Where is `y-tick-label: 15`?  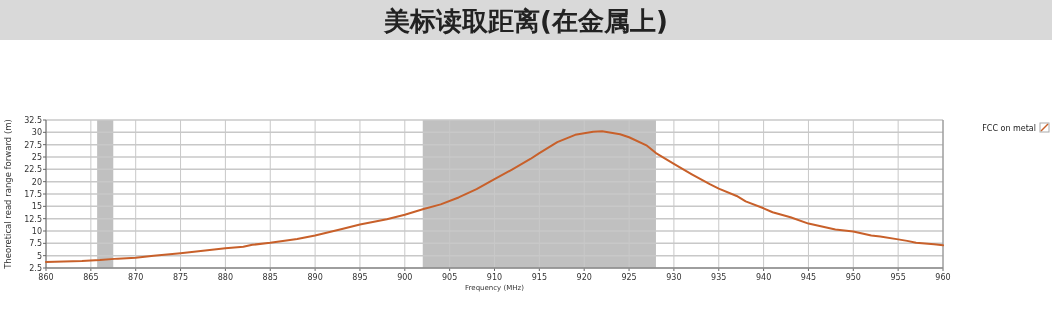
y-tick-label: 15 is located at coordinates (36, 207).